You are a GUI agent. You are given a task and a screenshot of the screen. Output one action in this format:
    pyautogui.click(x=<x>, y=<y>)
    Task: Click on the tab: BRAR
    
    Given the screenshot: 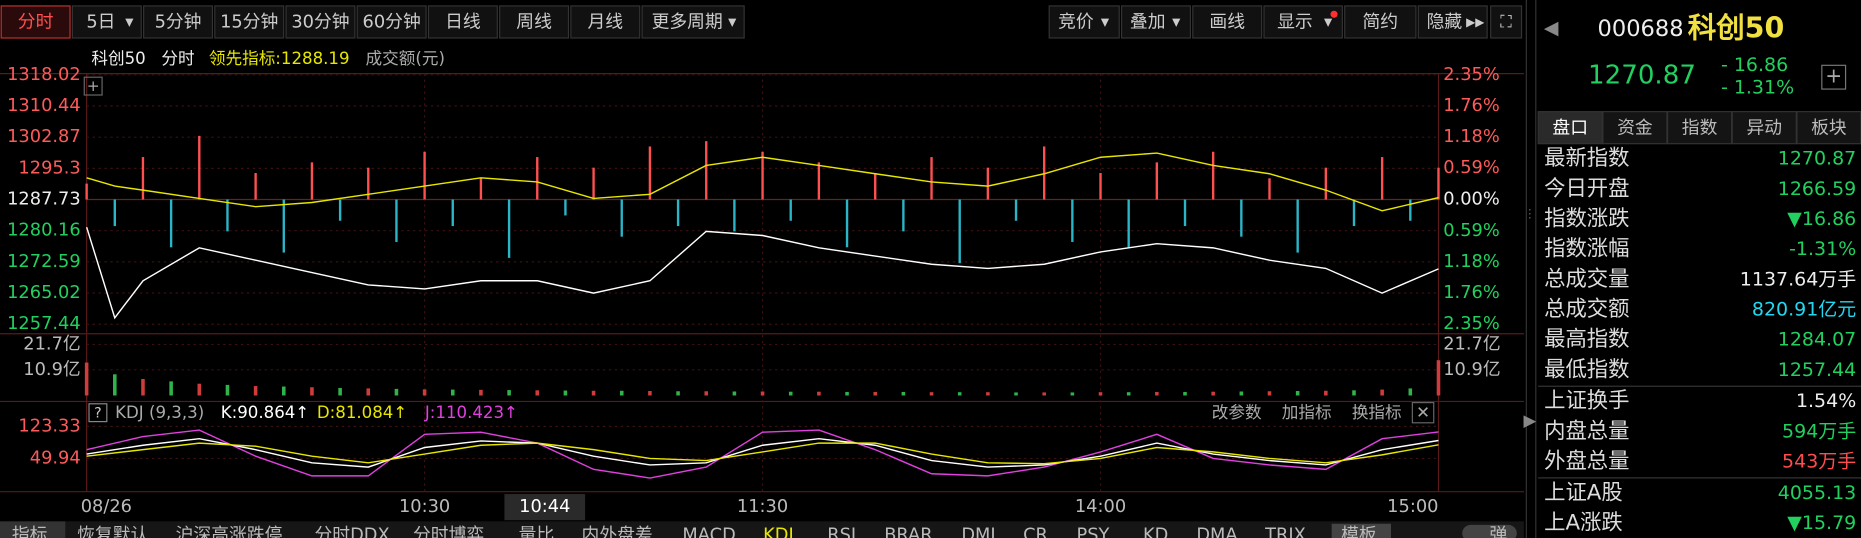 What is the action you would take?
    pyautogui.click(x=908, y=531)
    